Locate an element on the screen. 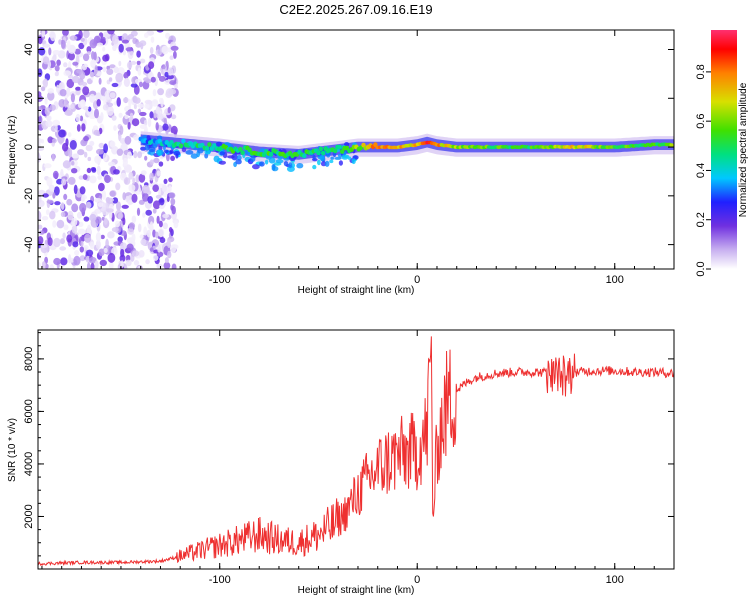  colorbar-tick-label: 0.4 is located at coordinates (701, 170).